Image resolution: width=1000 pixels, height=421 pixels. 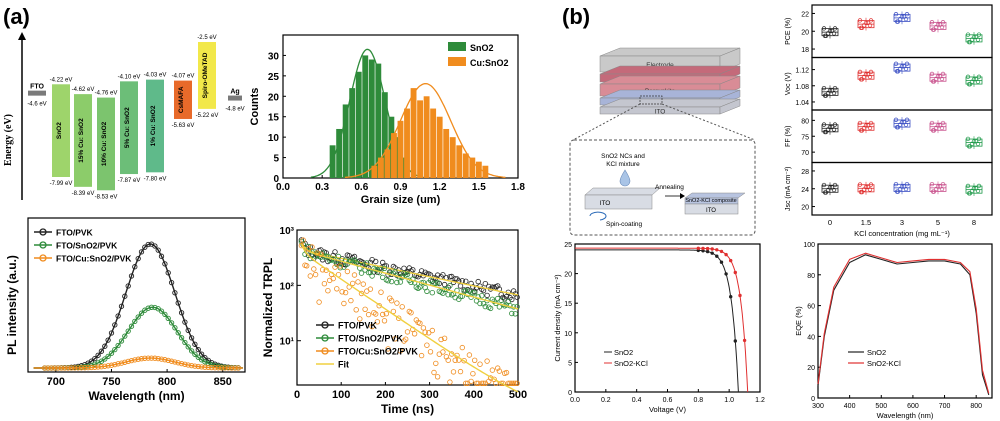 What do you see at coordinates (83, 90) in the screenshot?
I see `energy-top-2: -4.62 eV` at bounding box center [83, 90].